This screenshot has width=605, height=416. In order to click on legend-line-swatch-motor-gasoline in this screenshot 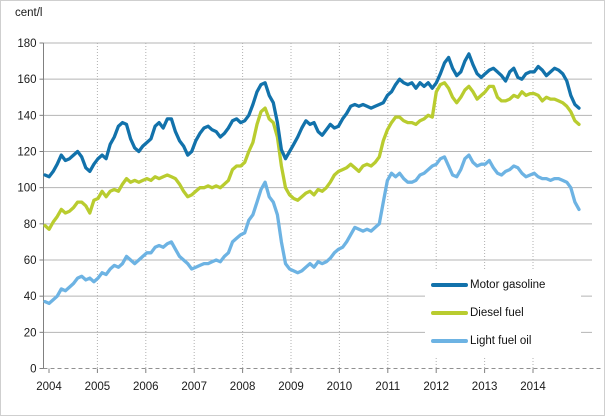, I will do `click(449, 285)`.